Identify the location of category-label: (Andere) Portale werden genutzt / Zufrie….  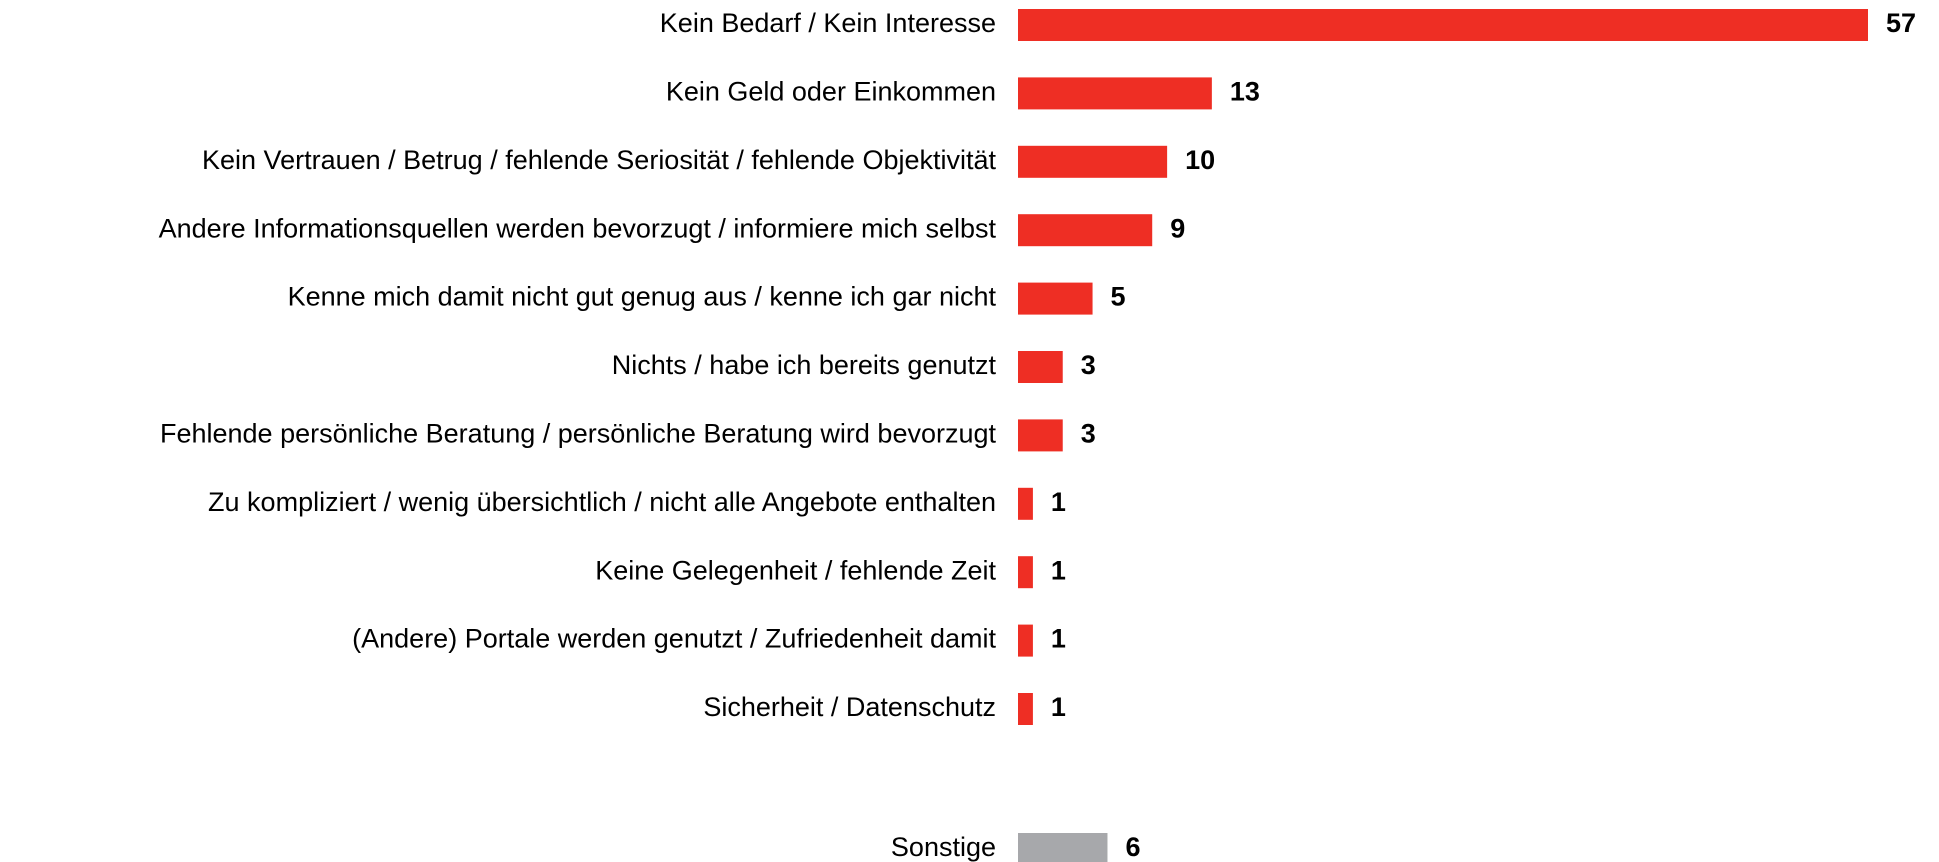
(674, 639).